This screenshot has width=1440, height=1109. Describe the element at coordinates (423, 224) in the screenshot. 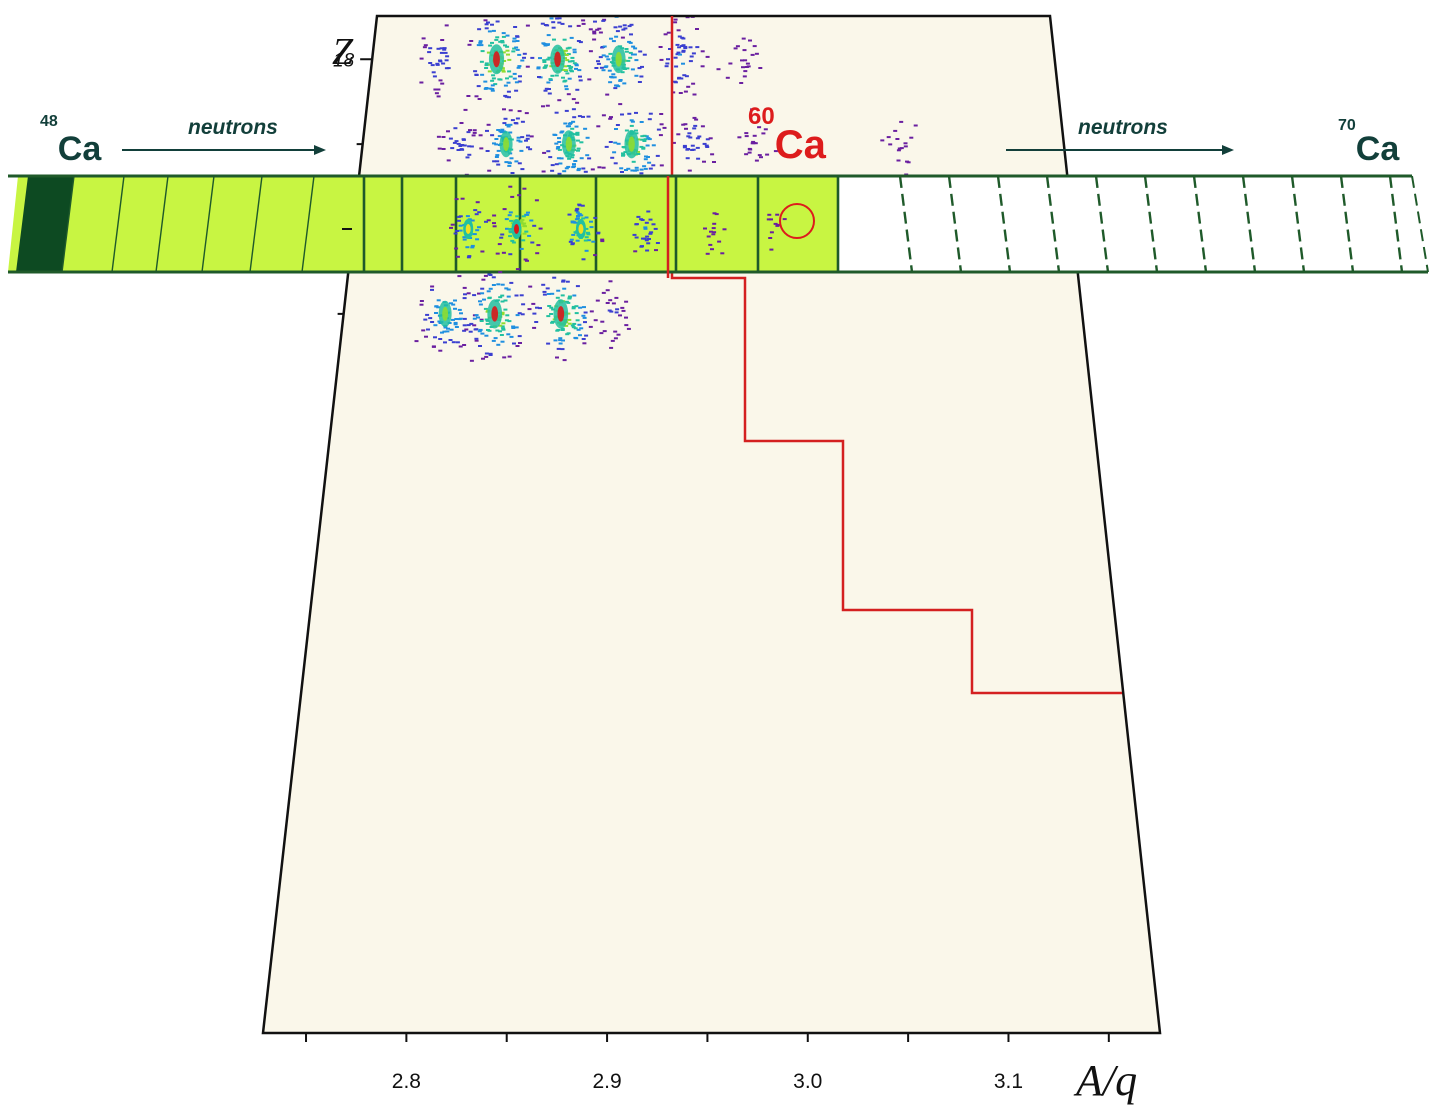

I see `strip-observed-band` at that location.